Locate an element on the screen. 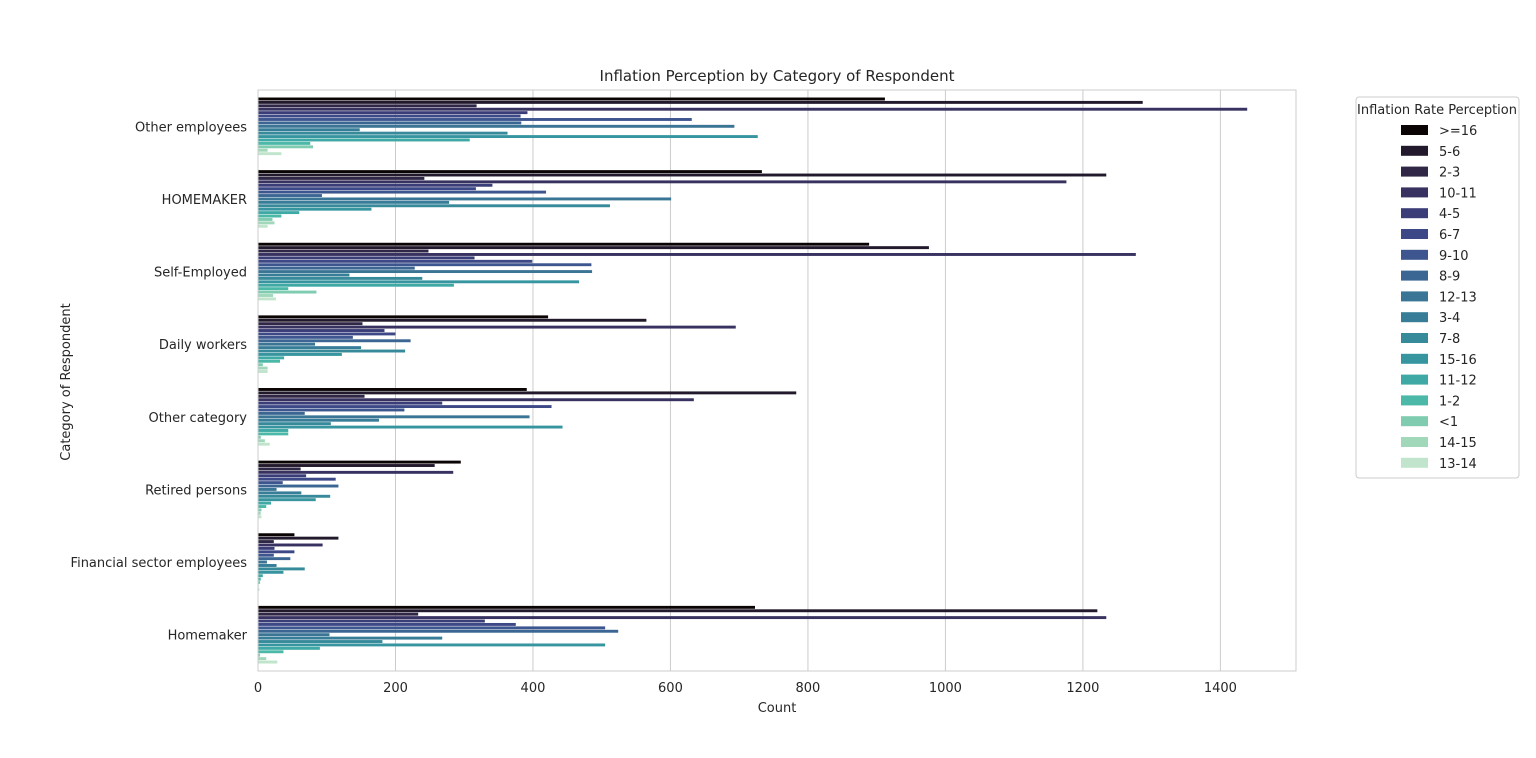 The image size is (1536, 758). legend-label: 1-2 is located at coordinates (1449, 401).